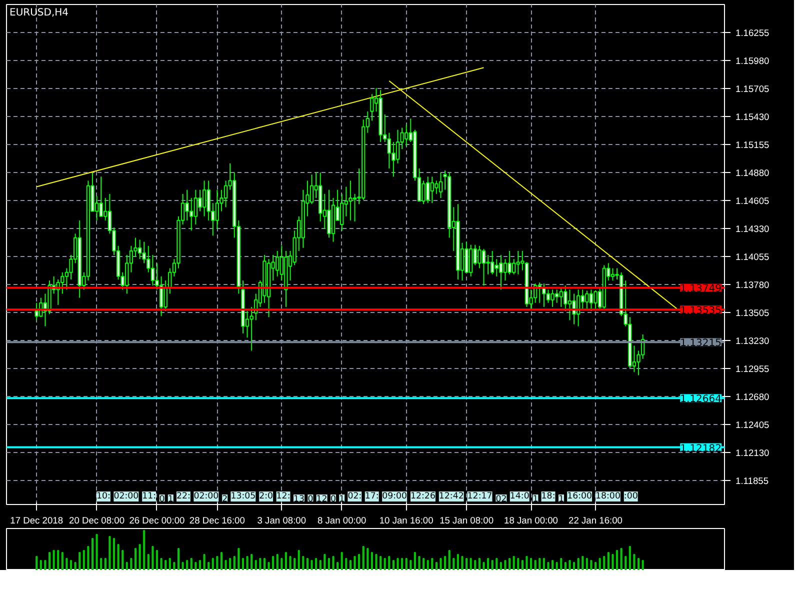 This screenshot has height=600, width=800. Describe the element at coordinates (753, 257) in the screenshot. I see `y-tick-label: 1.14055` at that location.